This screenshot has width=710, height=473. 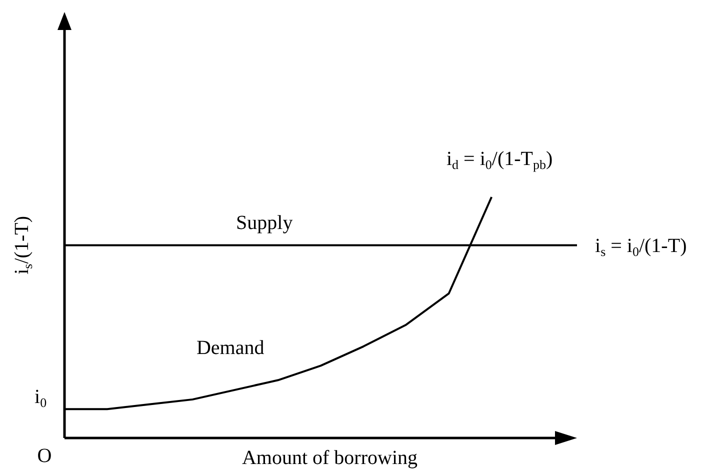 I want to click on text: O, so click(x=44, y=456).